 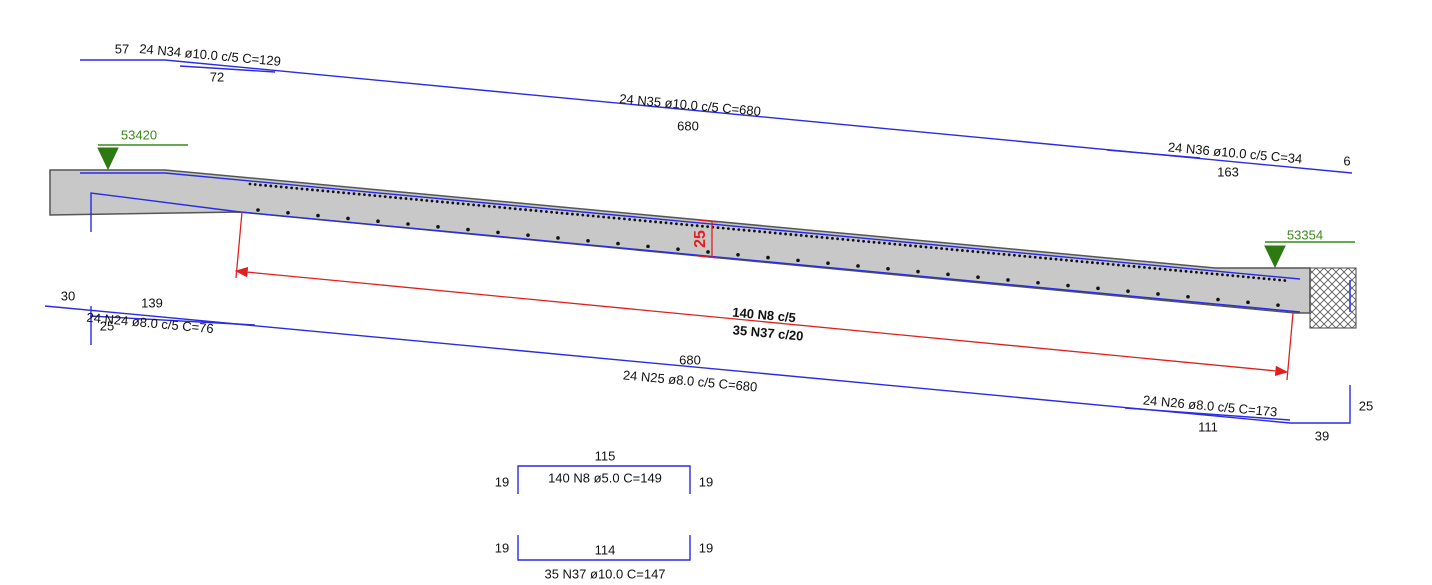 I want to click on label: 115, so click(x=605, y=455).